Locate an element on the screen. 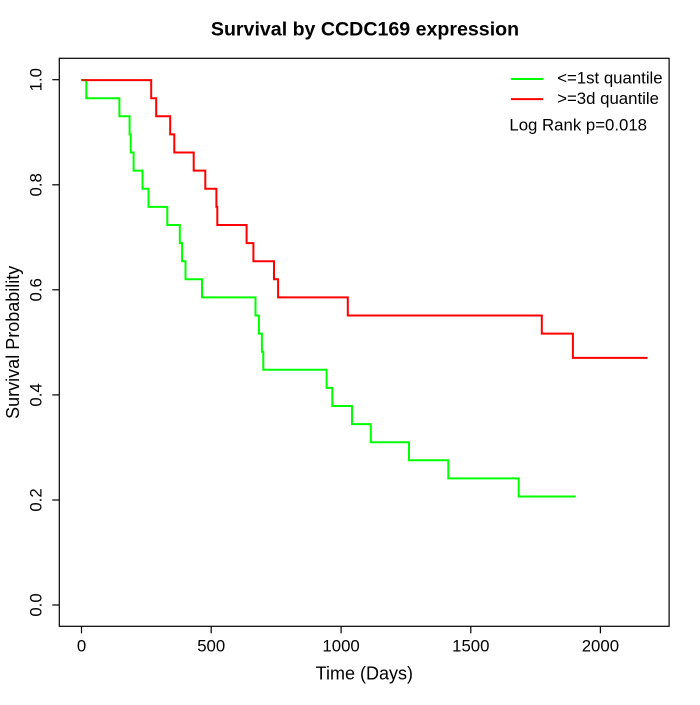  svg-text: 1.0 is located at coordinates (36, 79).